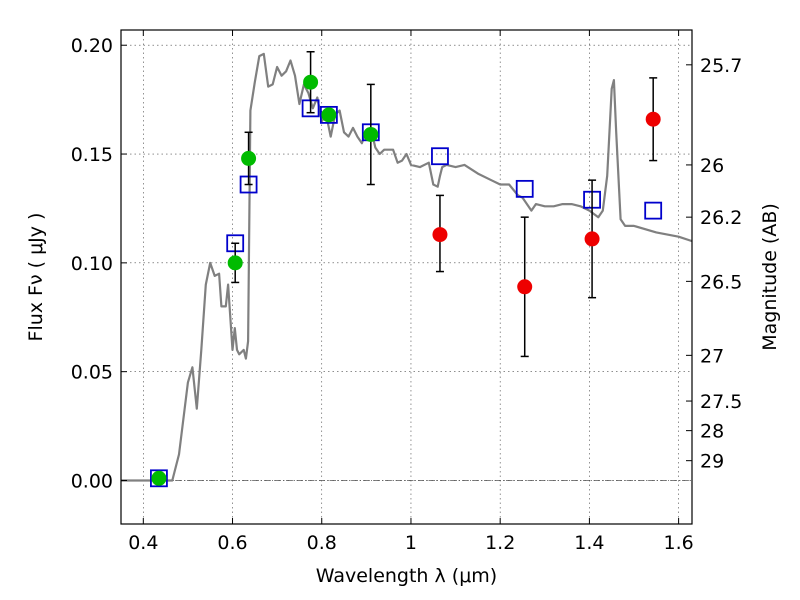 The width and height of the screenshot is (800, 600). I want to click on y2-tick-label: 28, so click(712, 432).